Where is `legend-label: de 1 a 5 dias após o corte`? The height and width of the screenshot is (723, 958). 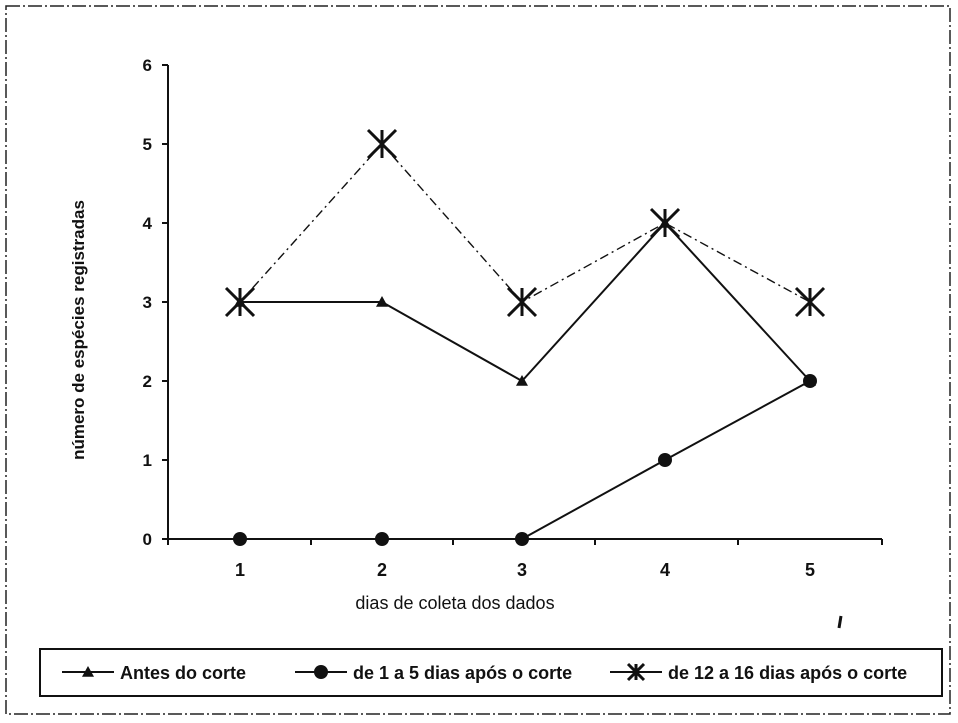
legend-label: de 1 a 5 dias após o corte is located at coordinates (462, 673).